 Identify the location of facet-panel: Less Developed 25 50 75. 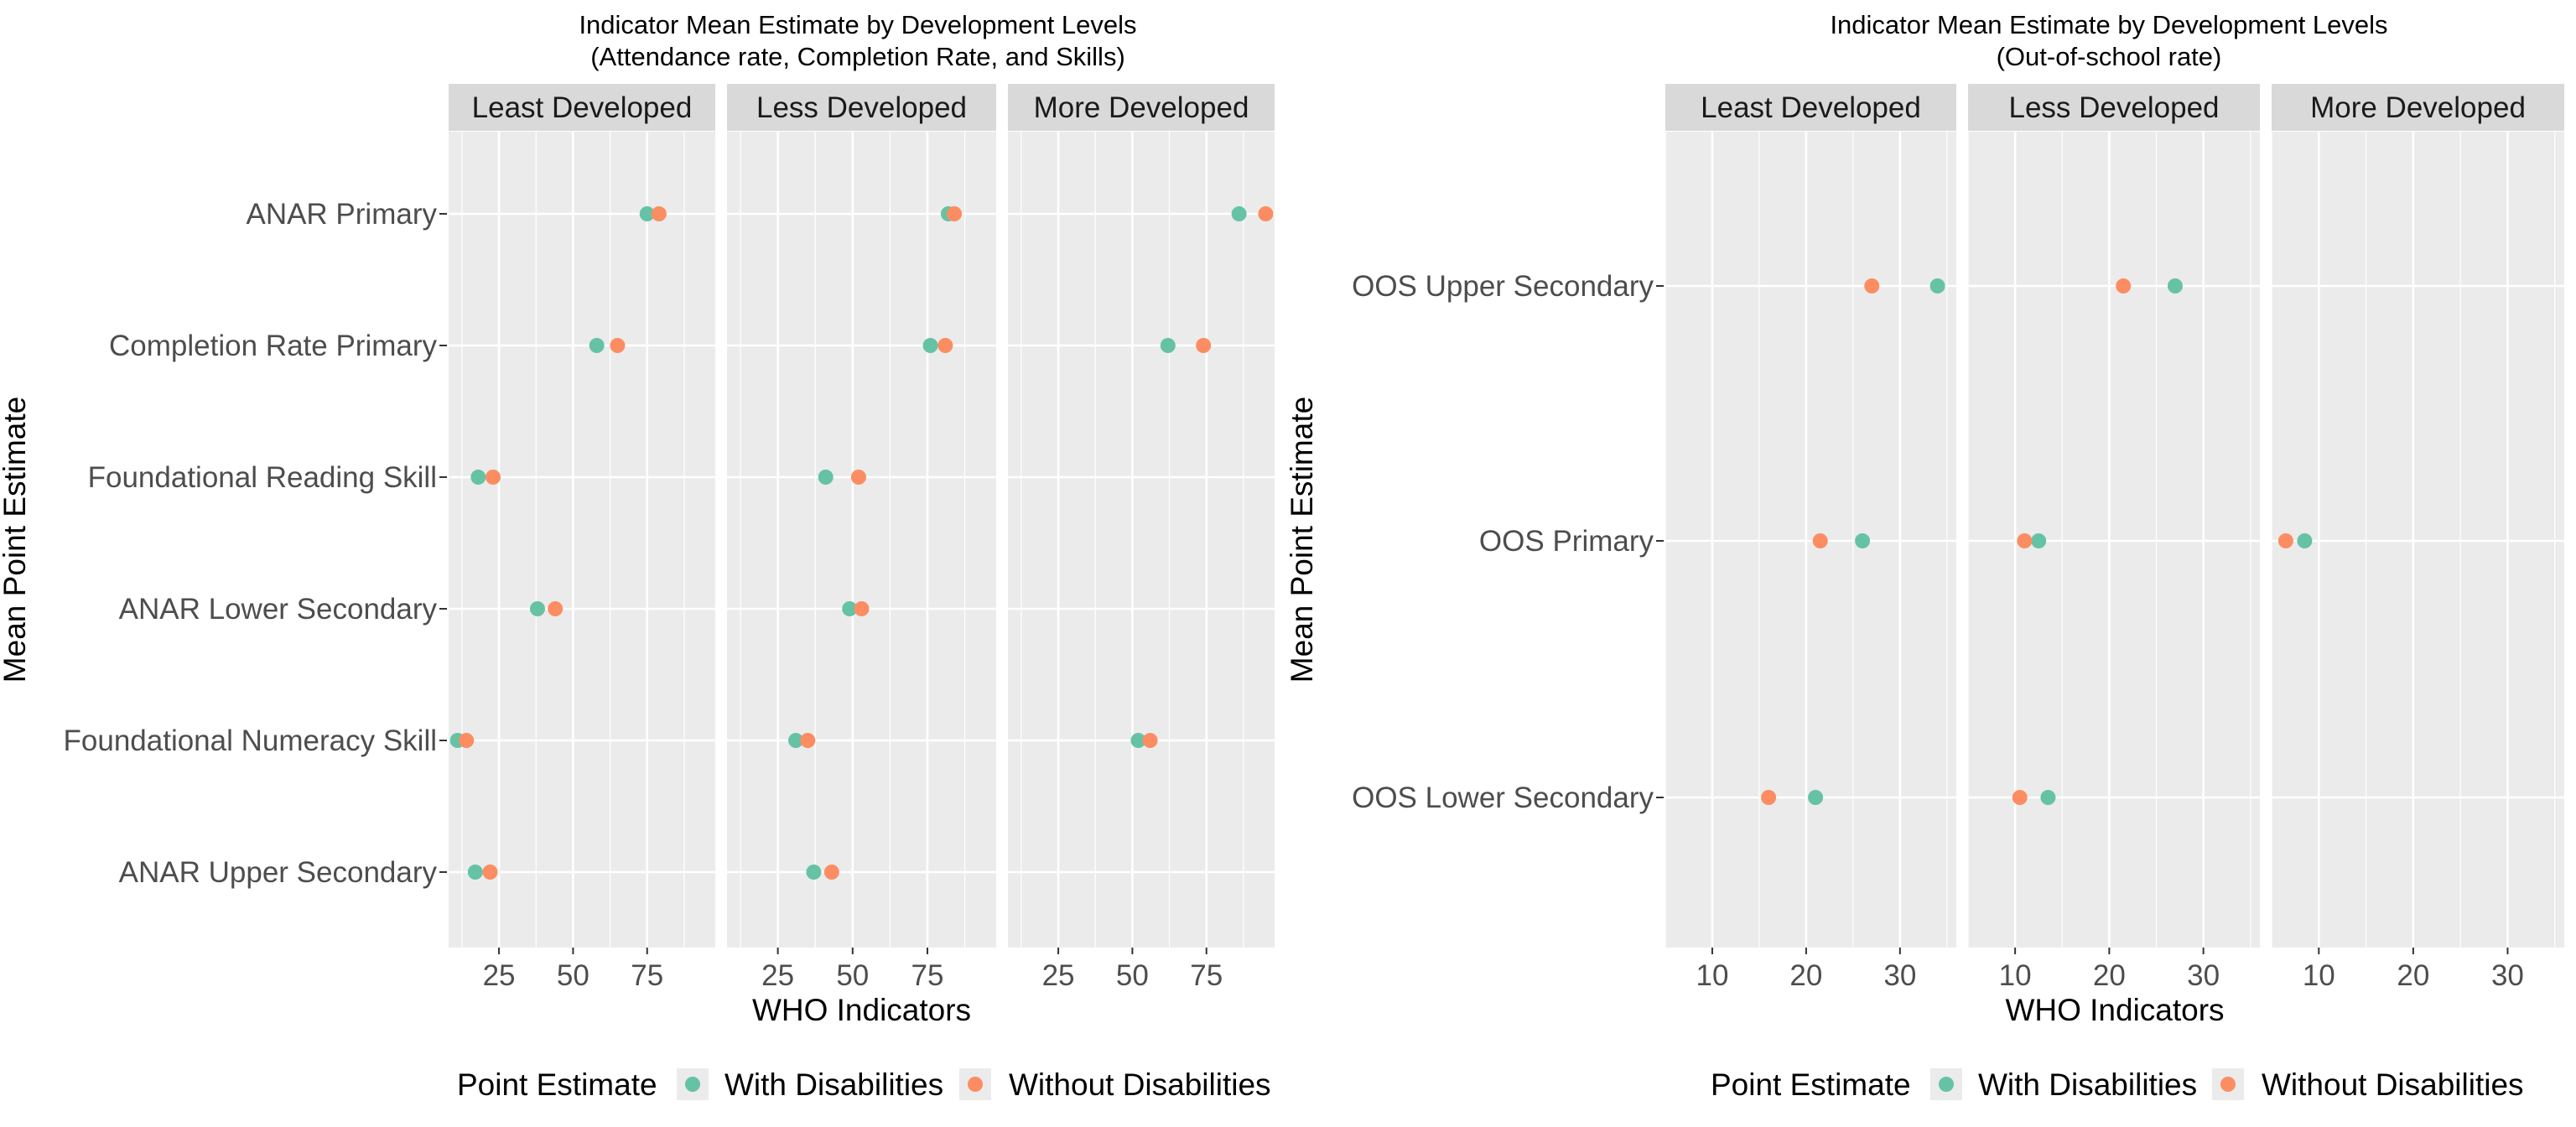
(861, 538).